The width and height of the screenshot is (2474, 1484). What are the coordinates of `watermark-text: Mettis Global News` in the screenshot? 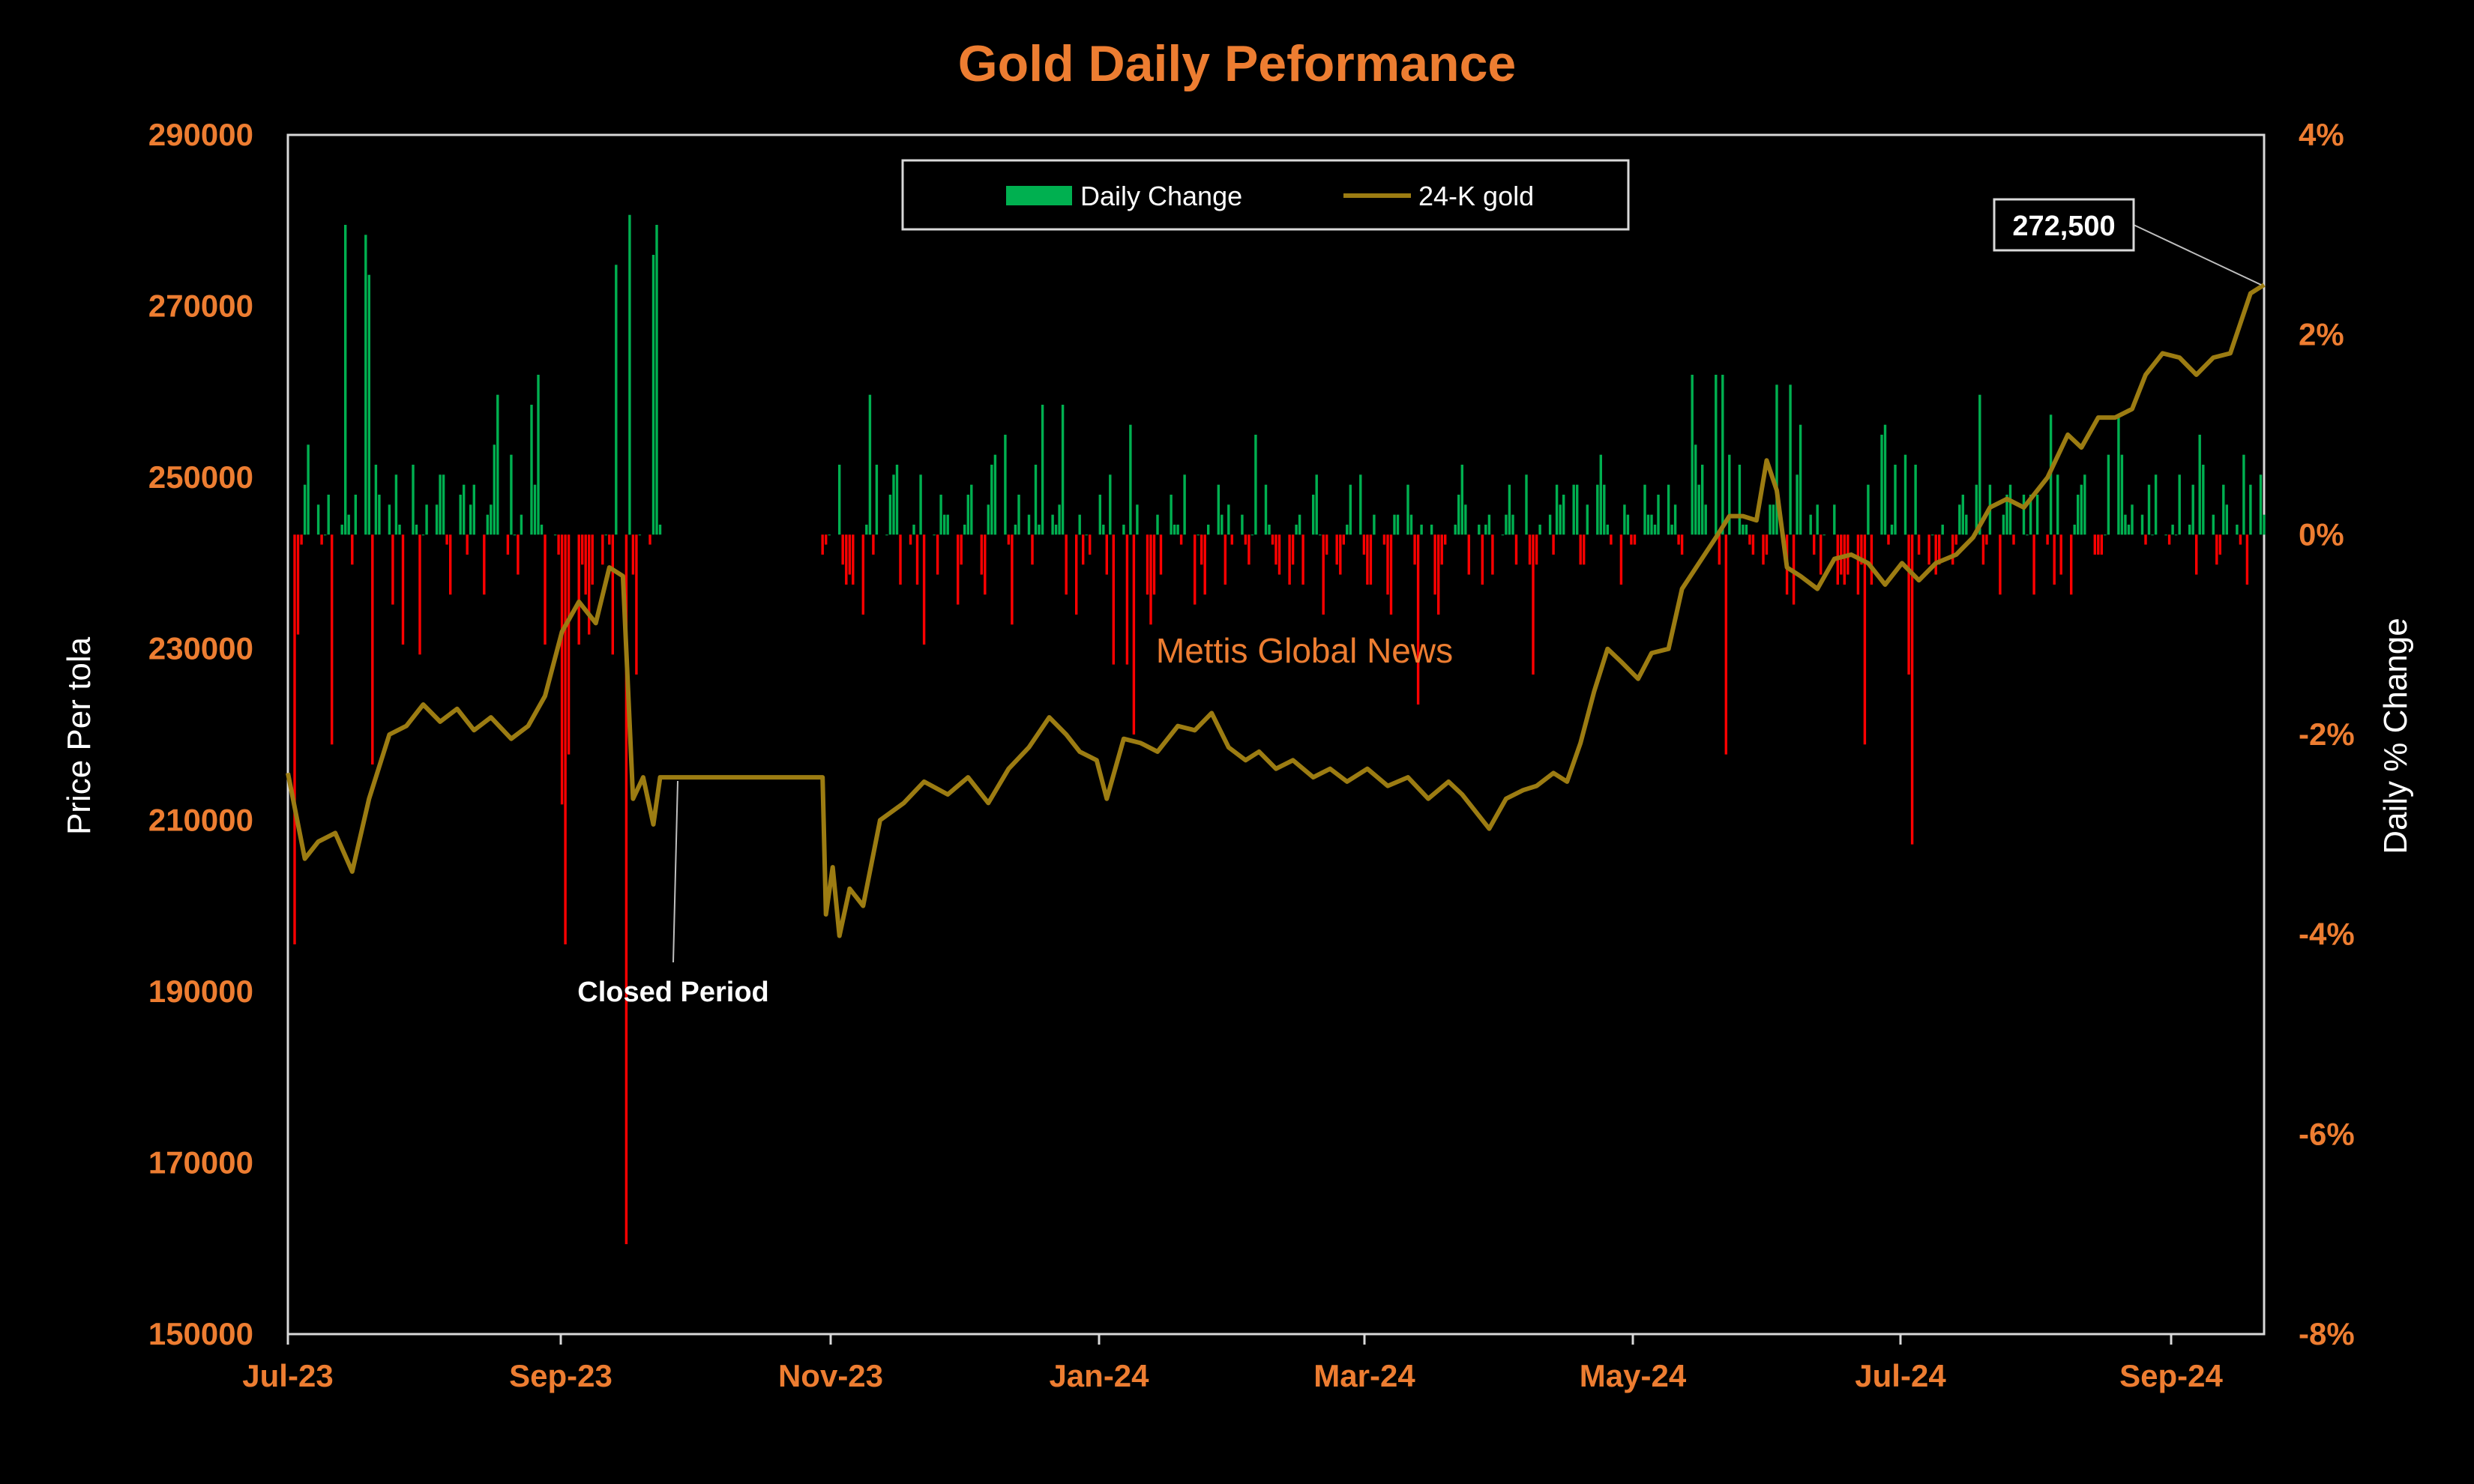 It's located at (1304, 650).